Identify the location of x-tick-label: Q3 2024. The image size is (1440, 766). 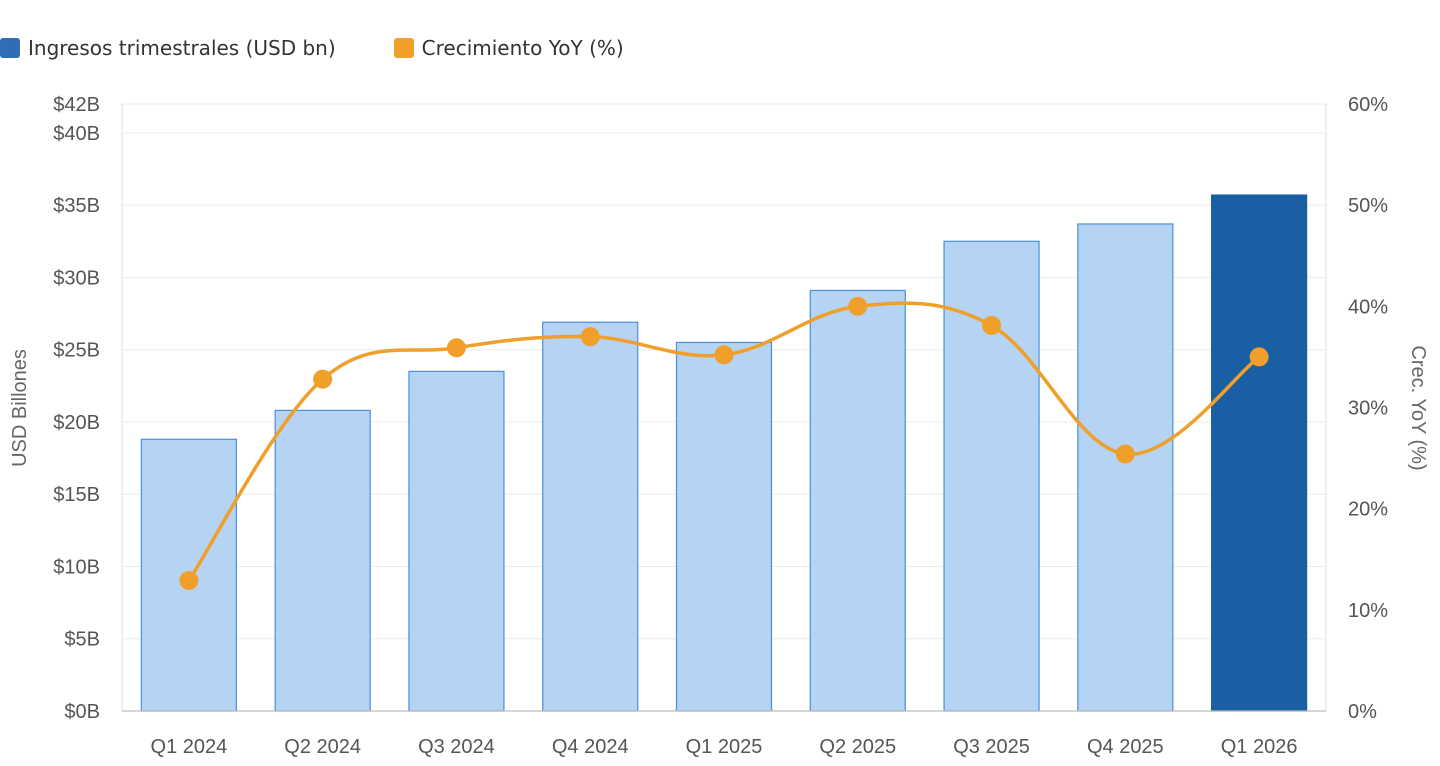
(456, 747).